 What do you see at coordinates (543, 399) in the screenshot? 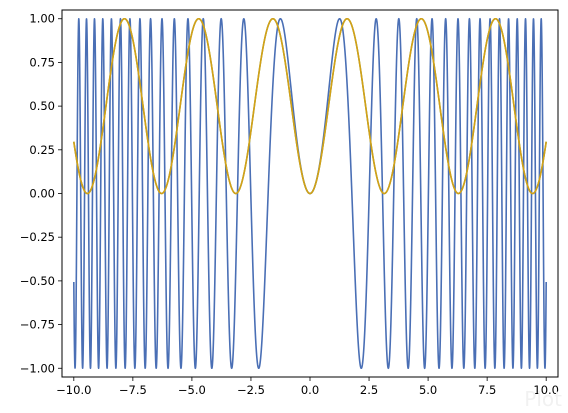
I see `watermark: Plot` at bounding box center [543, 399].